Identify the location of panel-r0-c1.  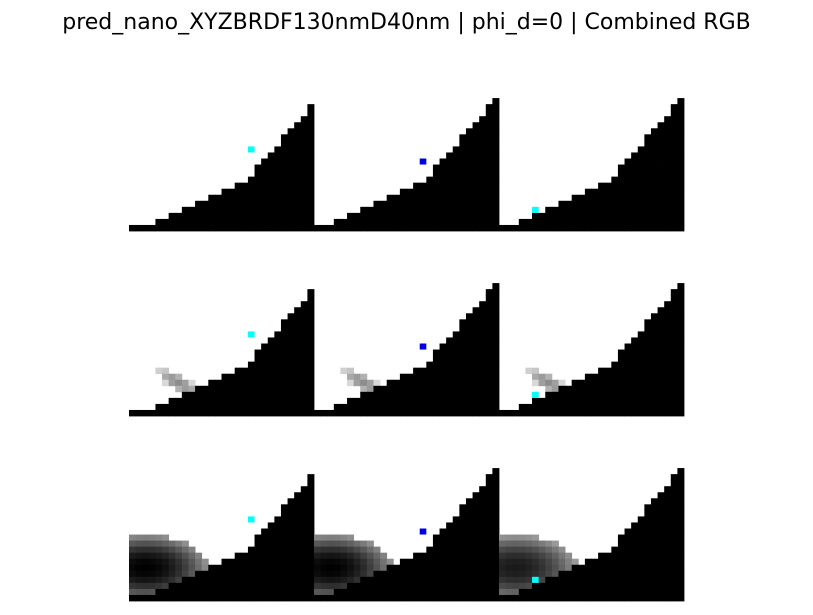
(407, 165).